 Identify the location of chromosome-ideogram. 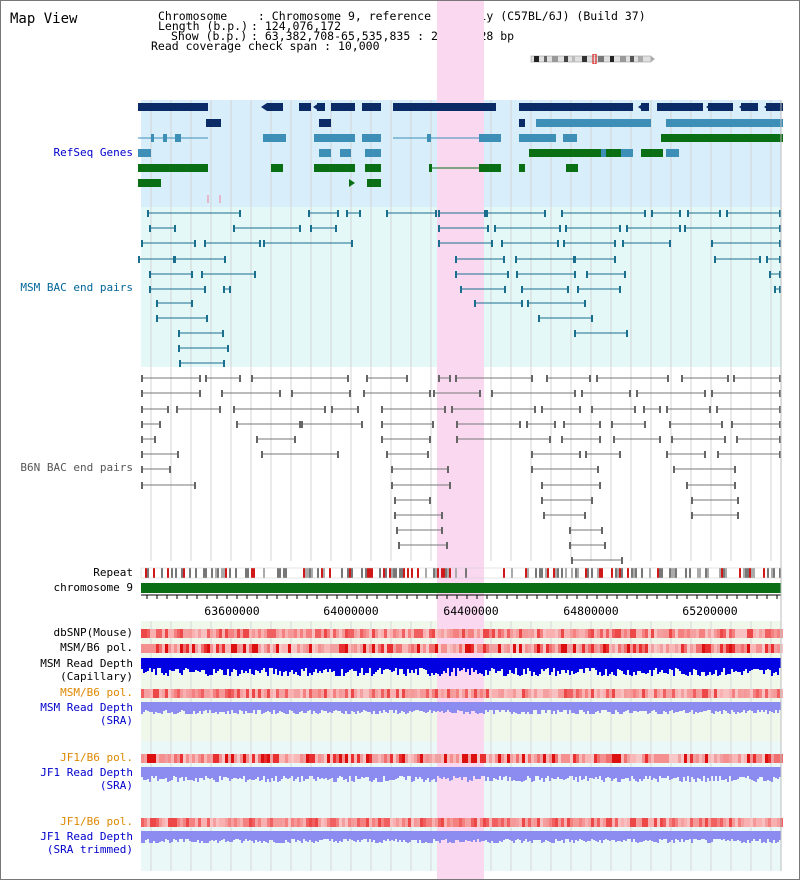
(593, 59).